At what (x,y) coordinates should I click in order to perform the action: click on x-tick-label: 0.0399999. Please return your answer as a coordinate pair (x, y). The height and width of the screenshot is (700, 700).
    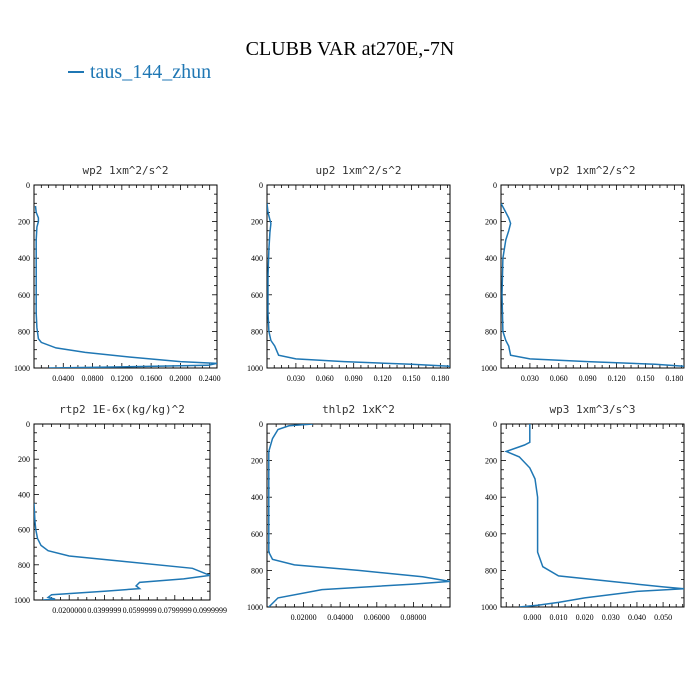
    Looking at the image, I should click on (104, 610).